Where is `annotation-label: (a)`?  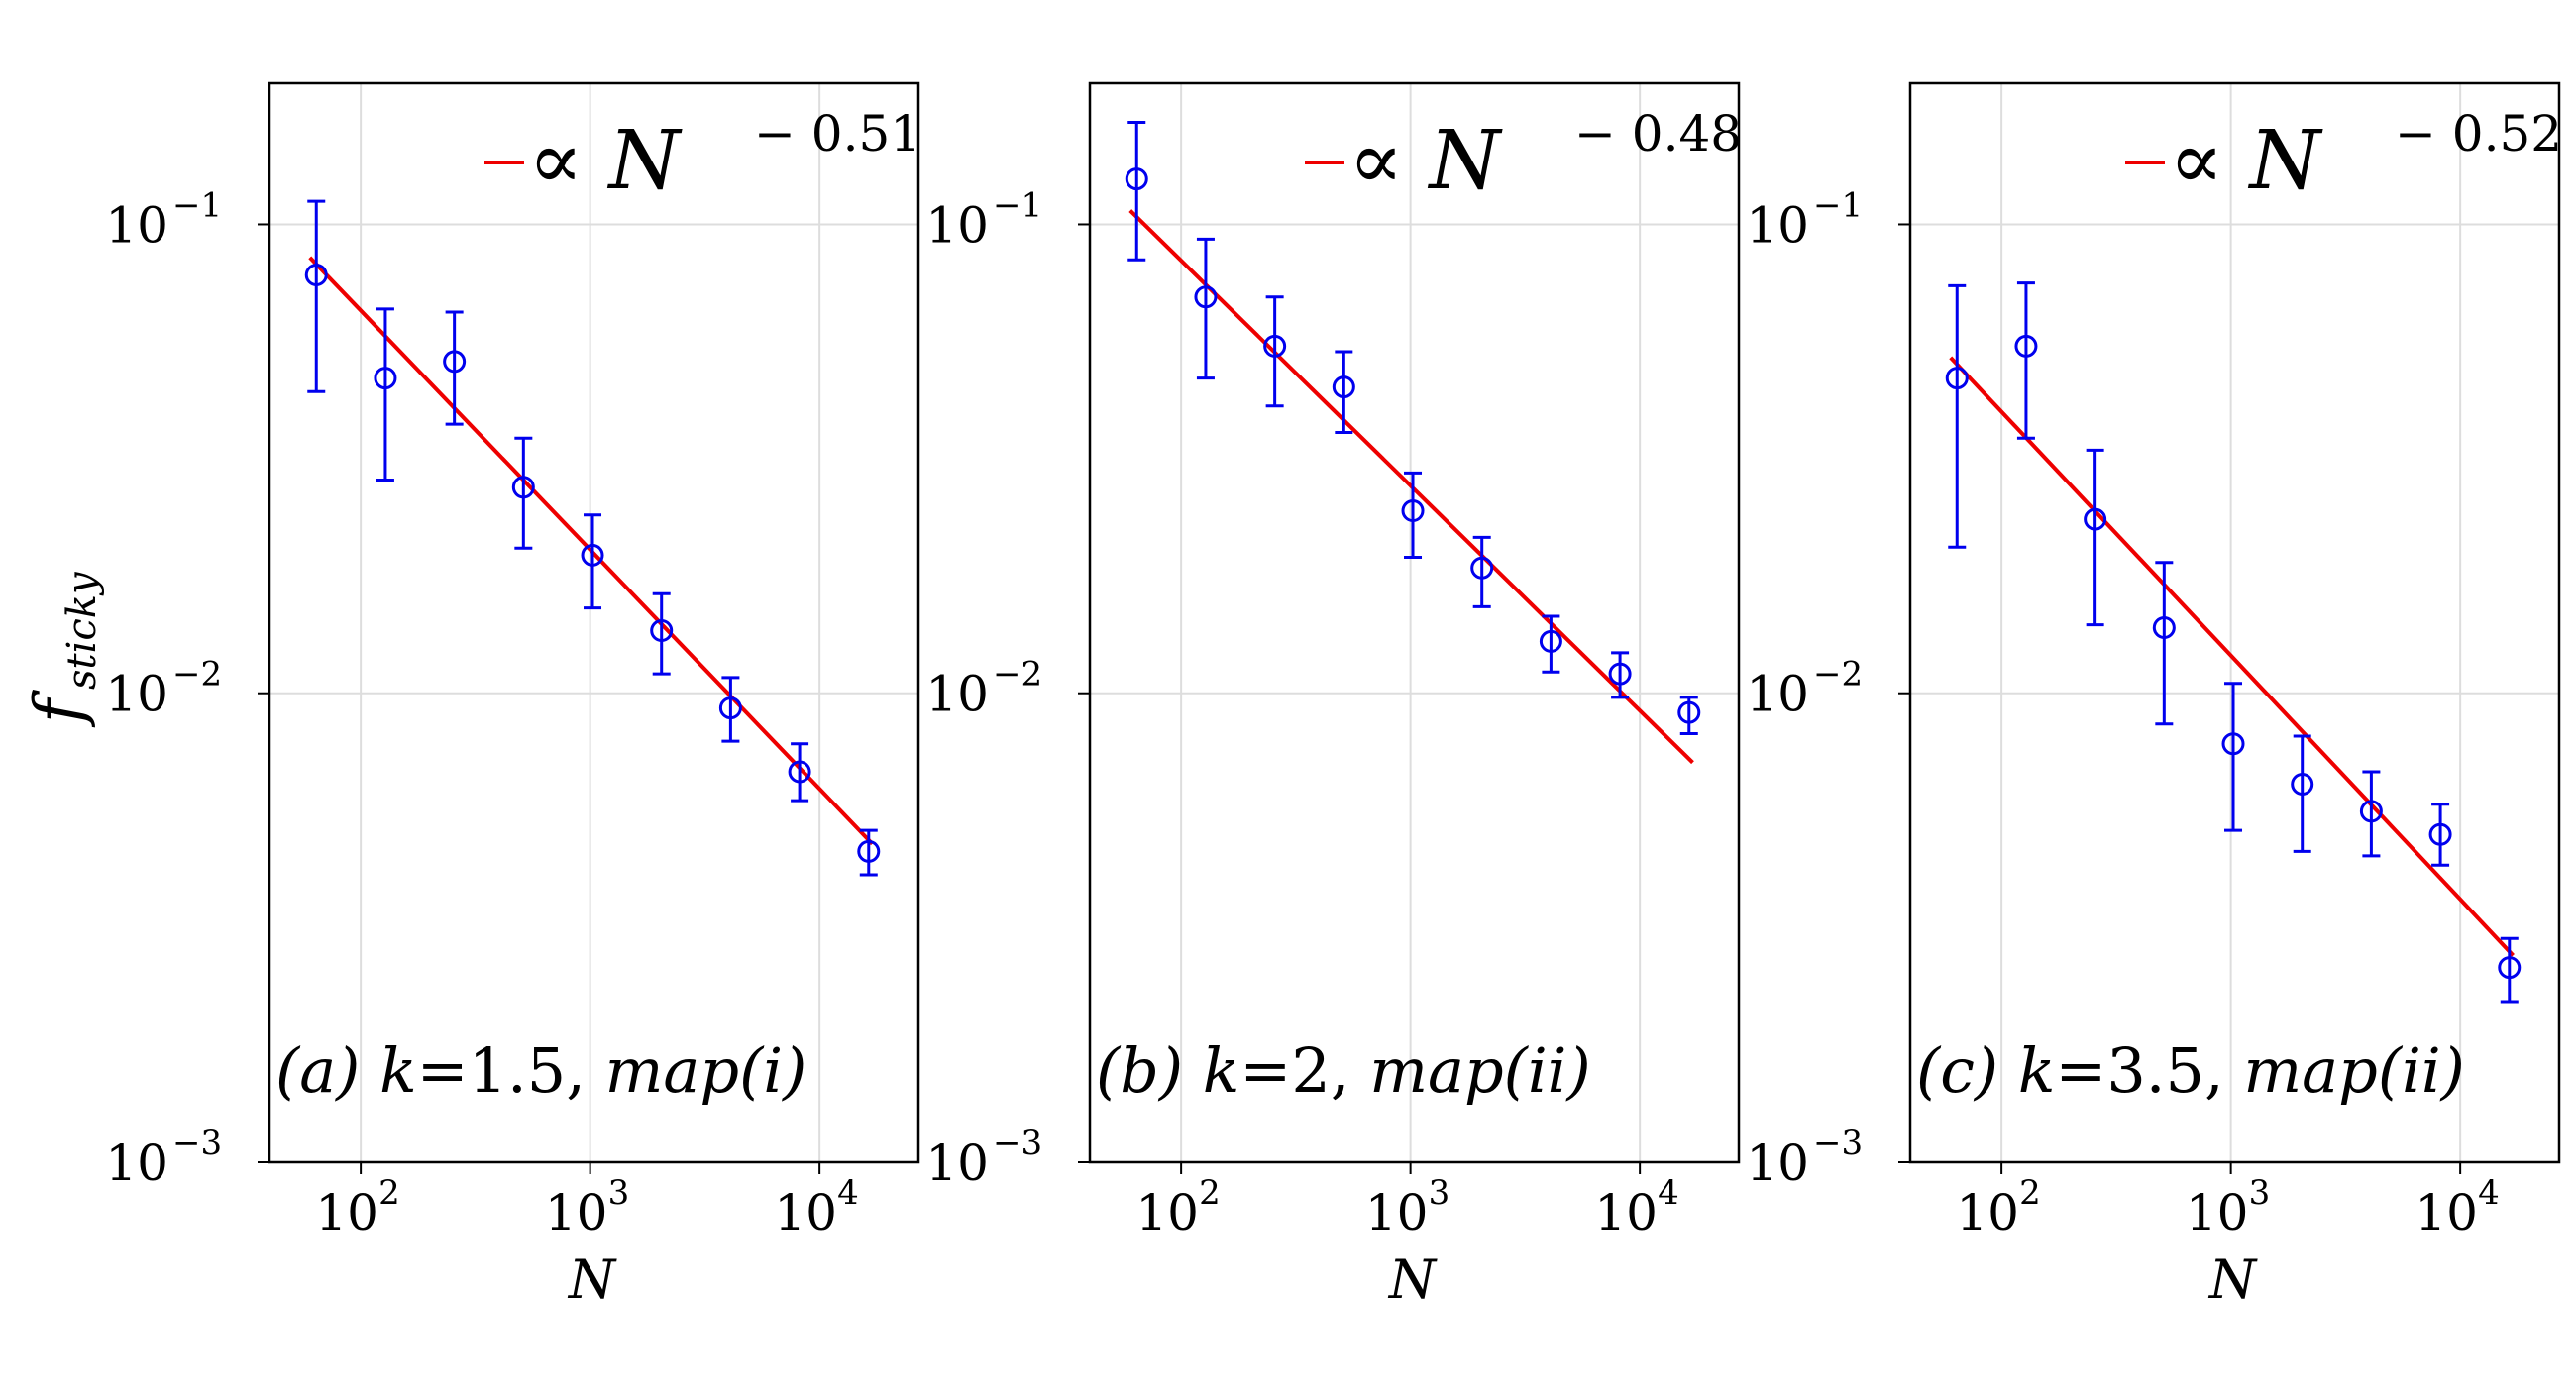
annotation-label: (a) is located at coordinates (318, 1070).